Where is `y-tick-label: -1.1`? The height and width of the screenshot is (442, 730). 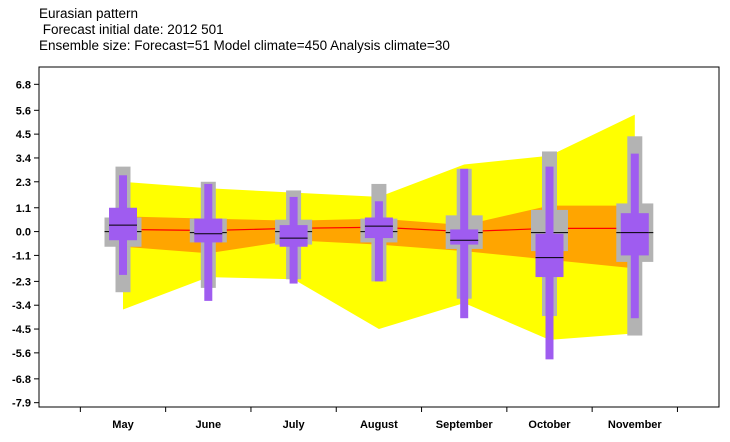 y-tick-label: -1.1 is located at coordinates (21, 256).